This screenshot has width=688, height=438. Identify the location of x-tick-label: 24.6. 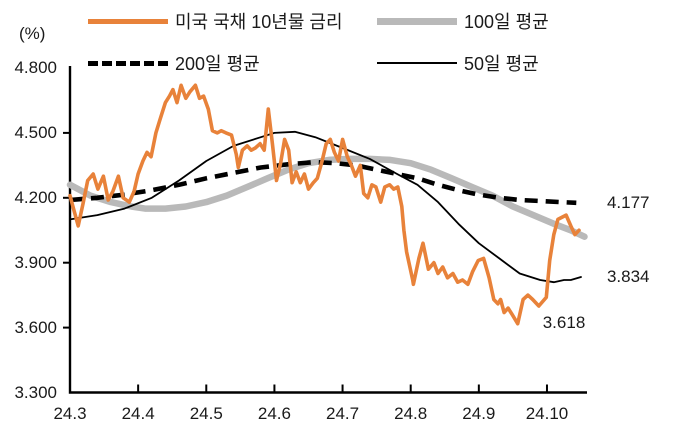
(274, 413).